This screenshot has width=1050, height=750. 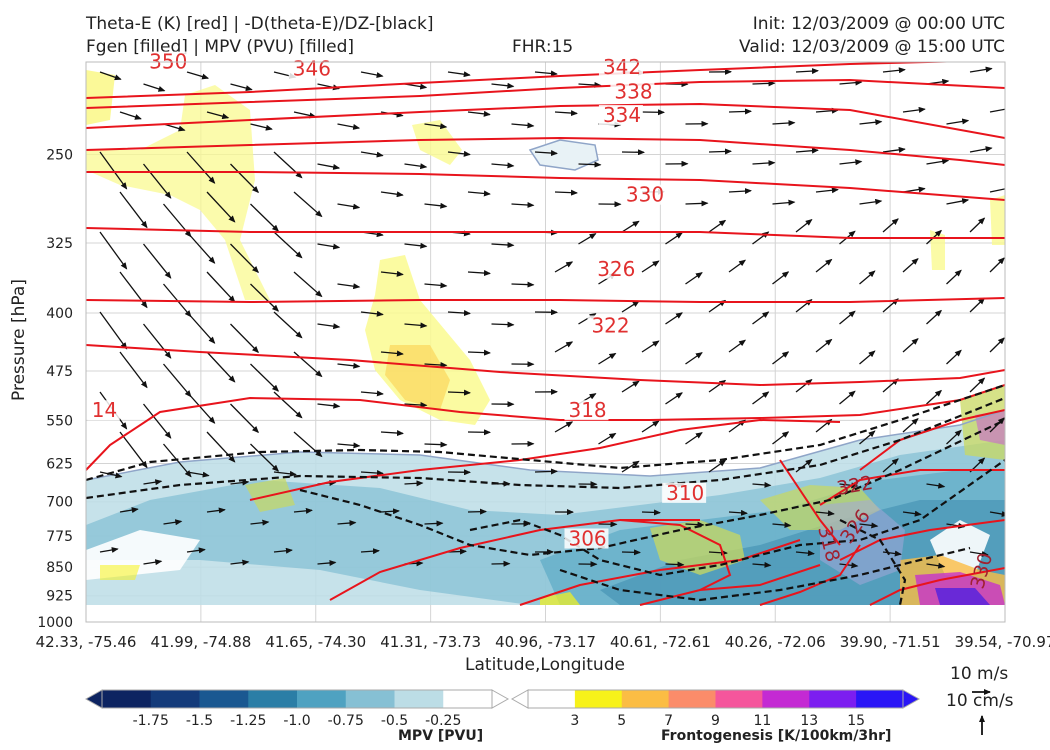 What do you see at coordinates (574, 721) in the screenshot?
I see `colorbar-tick-label: 3` at bounding box center [574, 721].